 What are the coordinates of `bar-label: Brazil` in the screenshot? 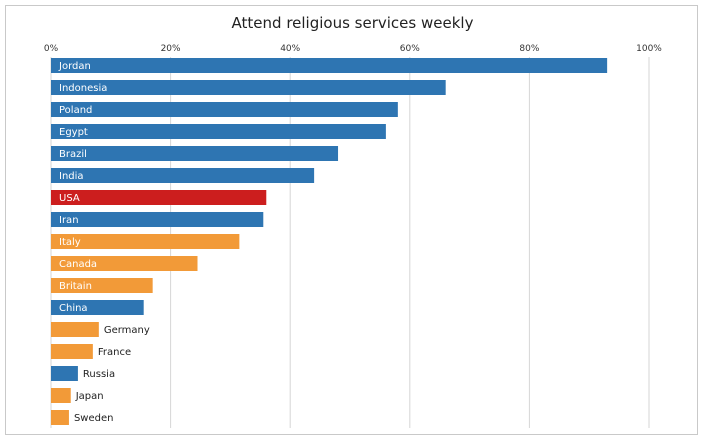 It's located at (73, 154).